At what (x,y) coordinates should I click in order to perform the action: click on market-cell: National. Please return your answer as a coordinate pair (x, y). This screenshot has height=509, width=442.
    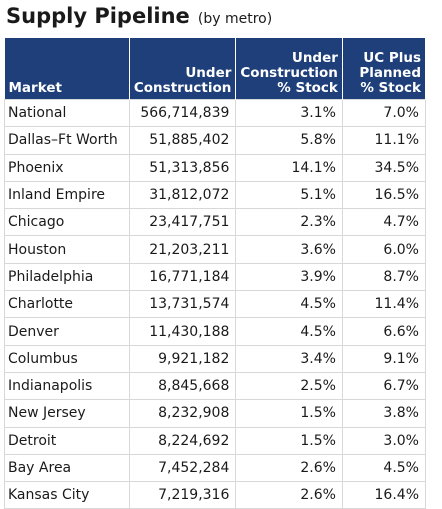
    Looking at the image, I should click on (67, 113).